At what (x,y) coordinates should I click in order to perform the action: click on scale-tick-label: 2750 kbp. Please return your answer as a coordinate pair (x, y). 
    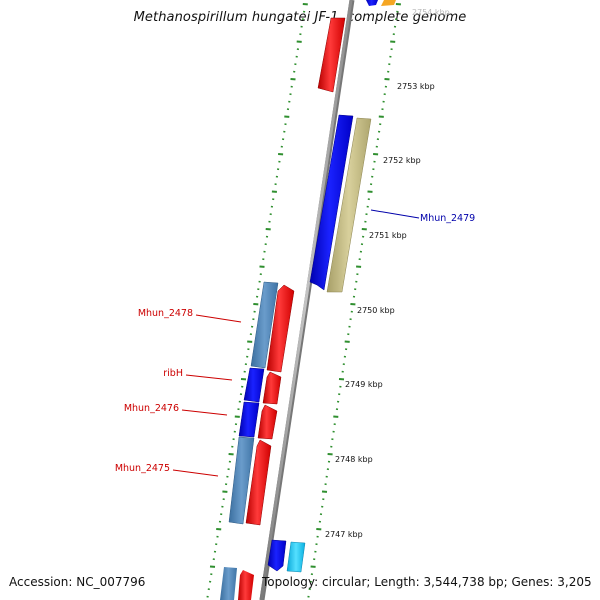
    Looking at the image, I should click on (376, 310).